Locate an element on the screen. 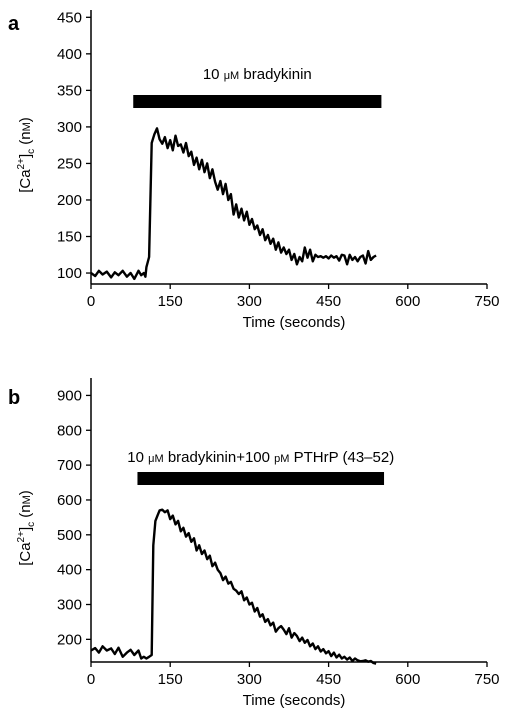  y-tick-label: 100 is located at coordinates (69, 273).